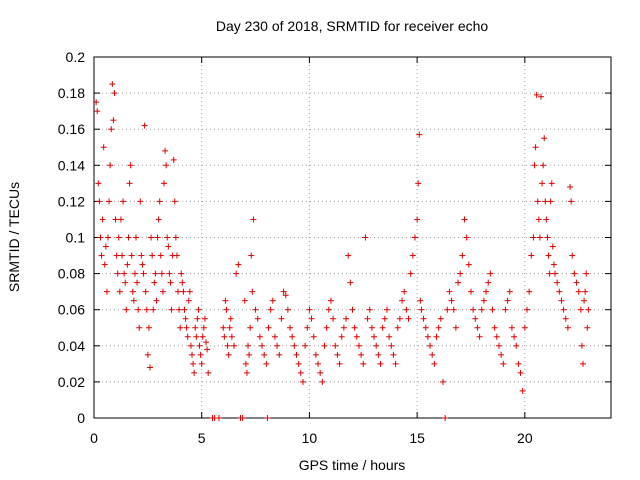  I want to click on y-tick-label: 0.02, so click(71, 382).